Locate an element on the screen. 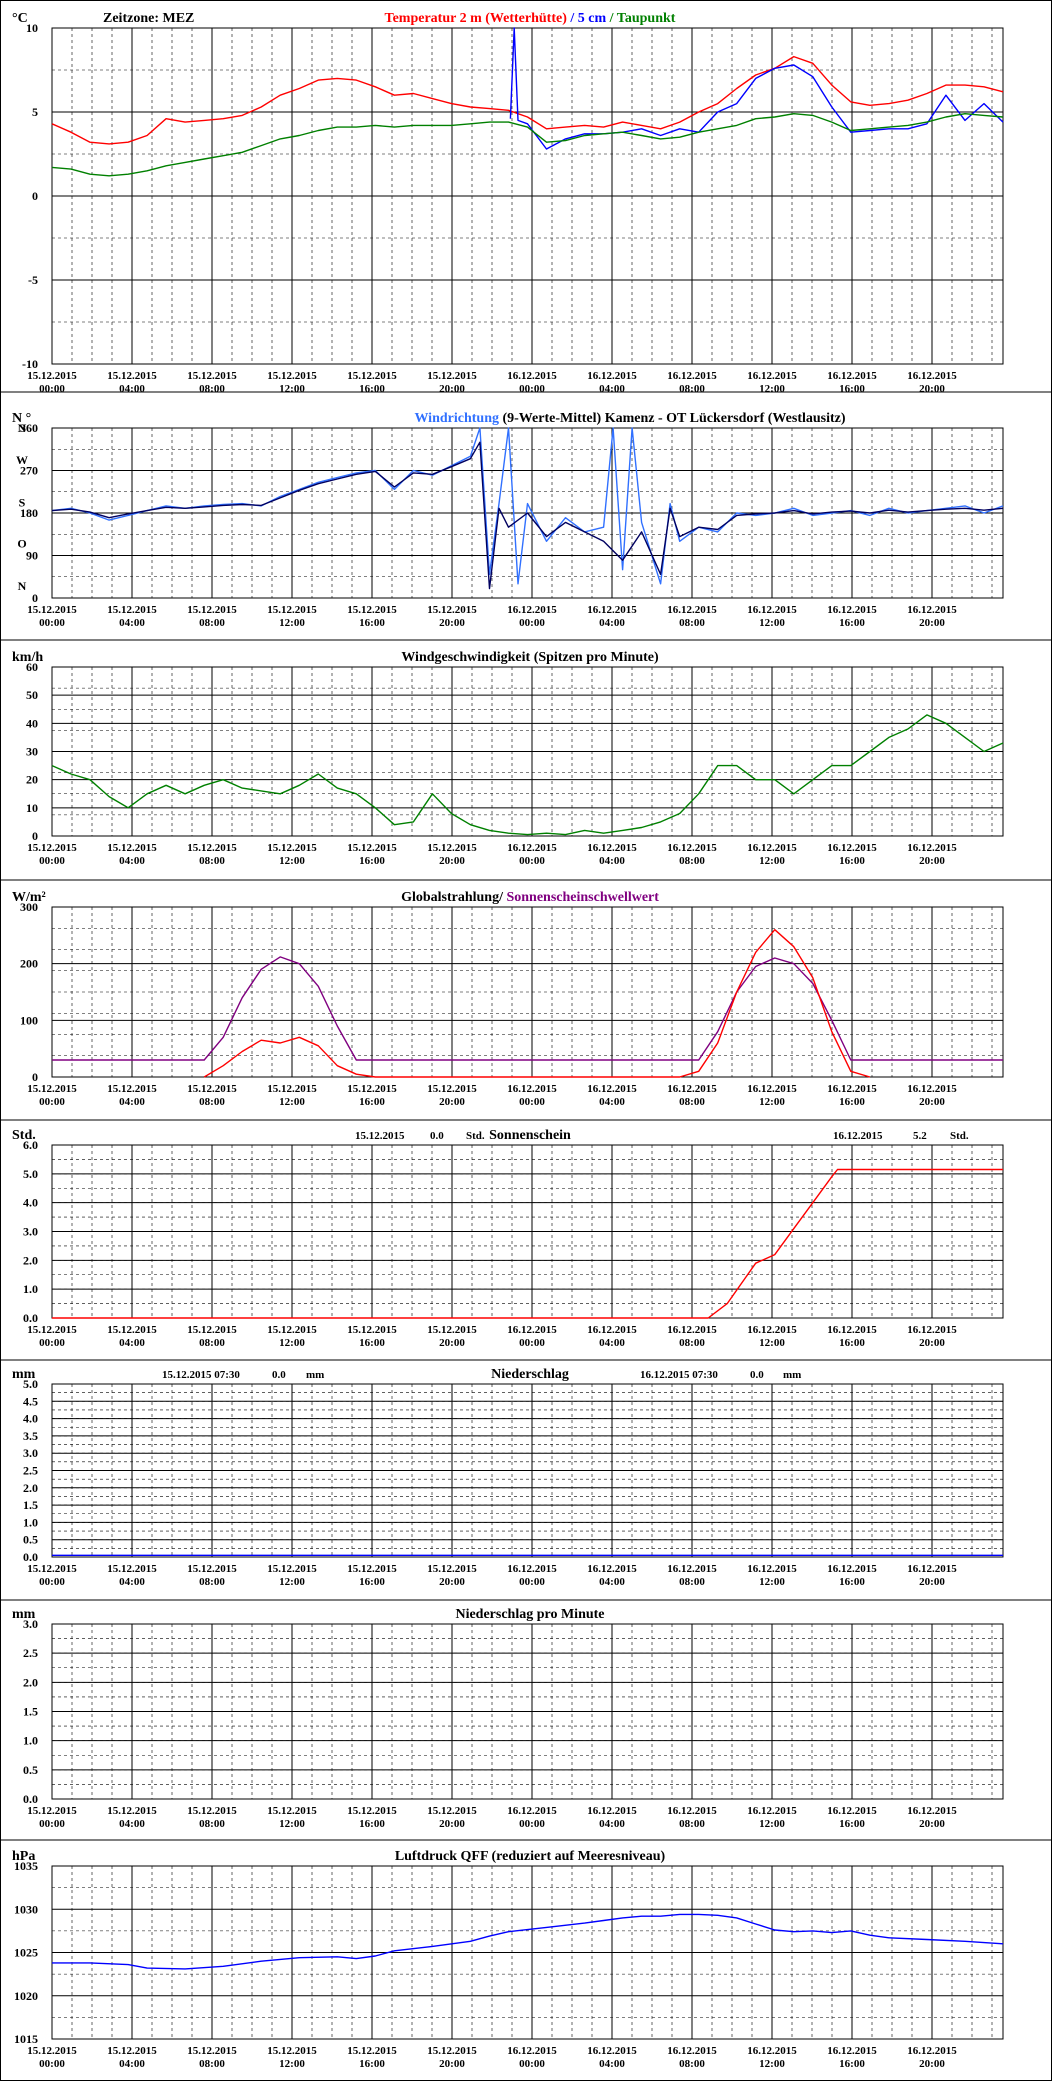 This screenshot has width=1052, height=2081. daily-unit: mm is located at coordinates (792, 1375).